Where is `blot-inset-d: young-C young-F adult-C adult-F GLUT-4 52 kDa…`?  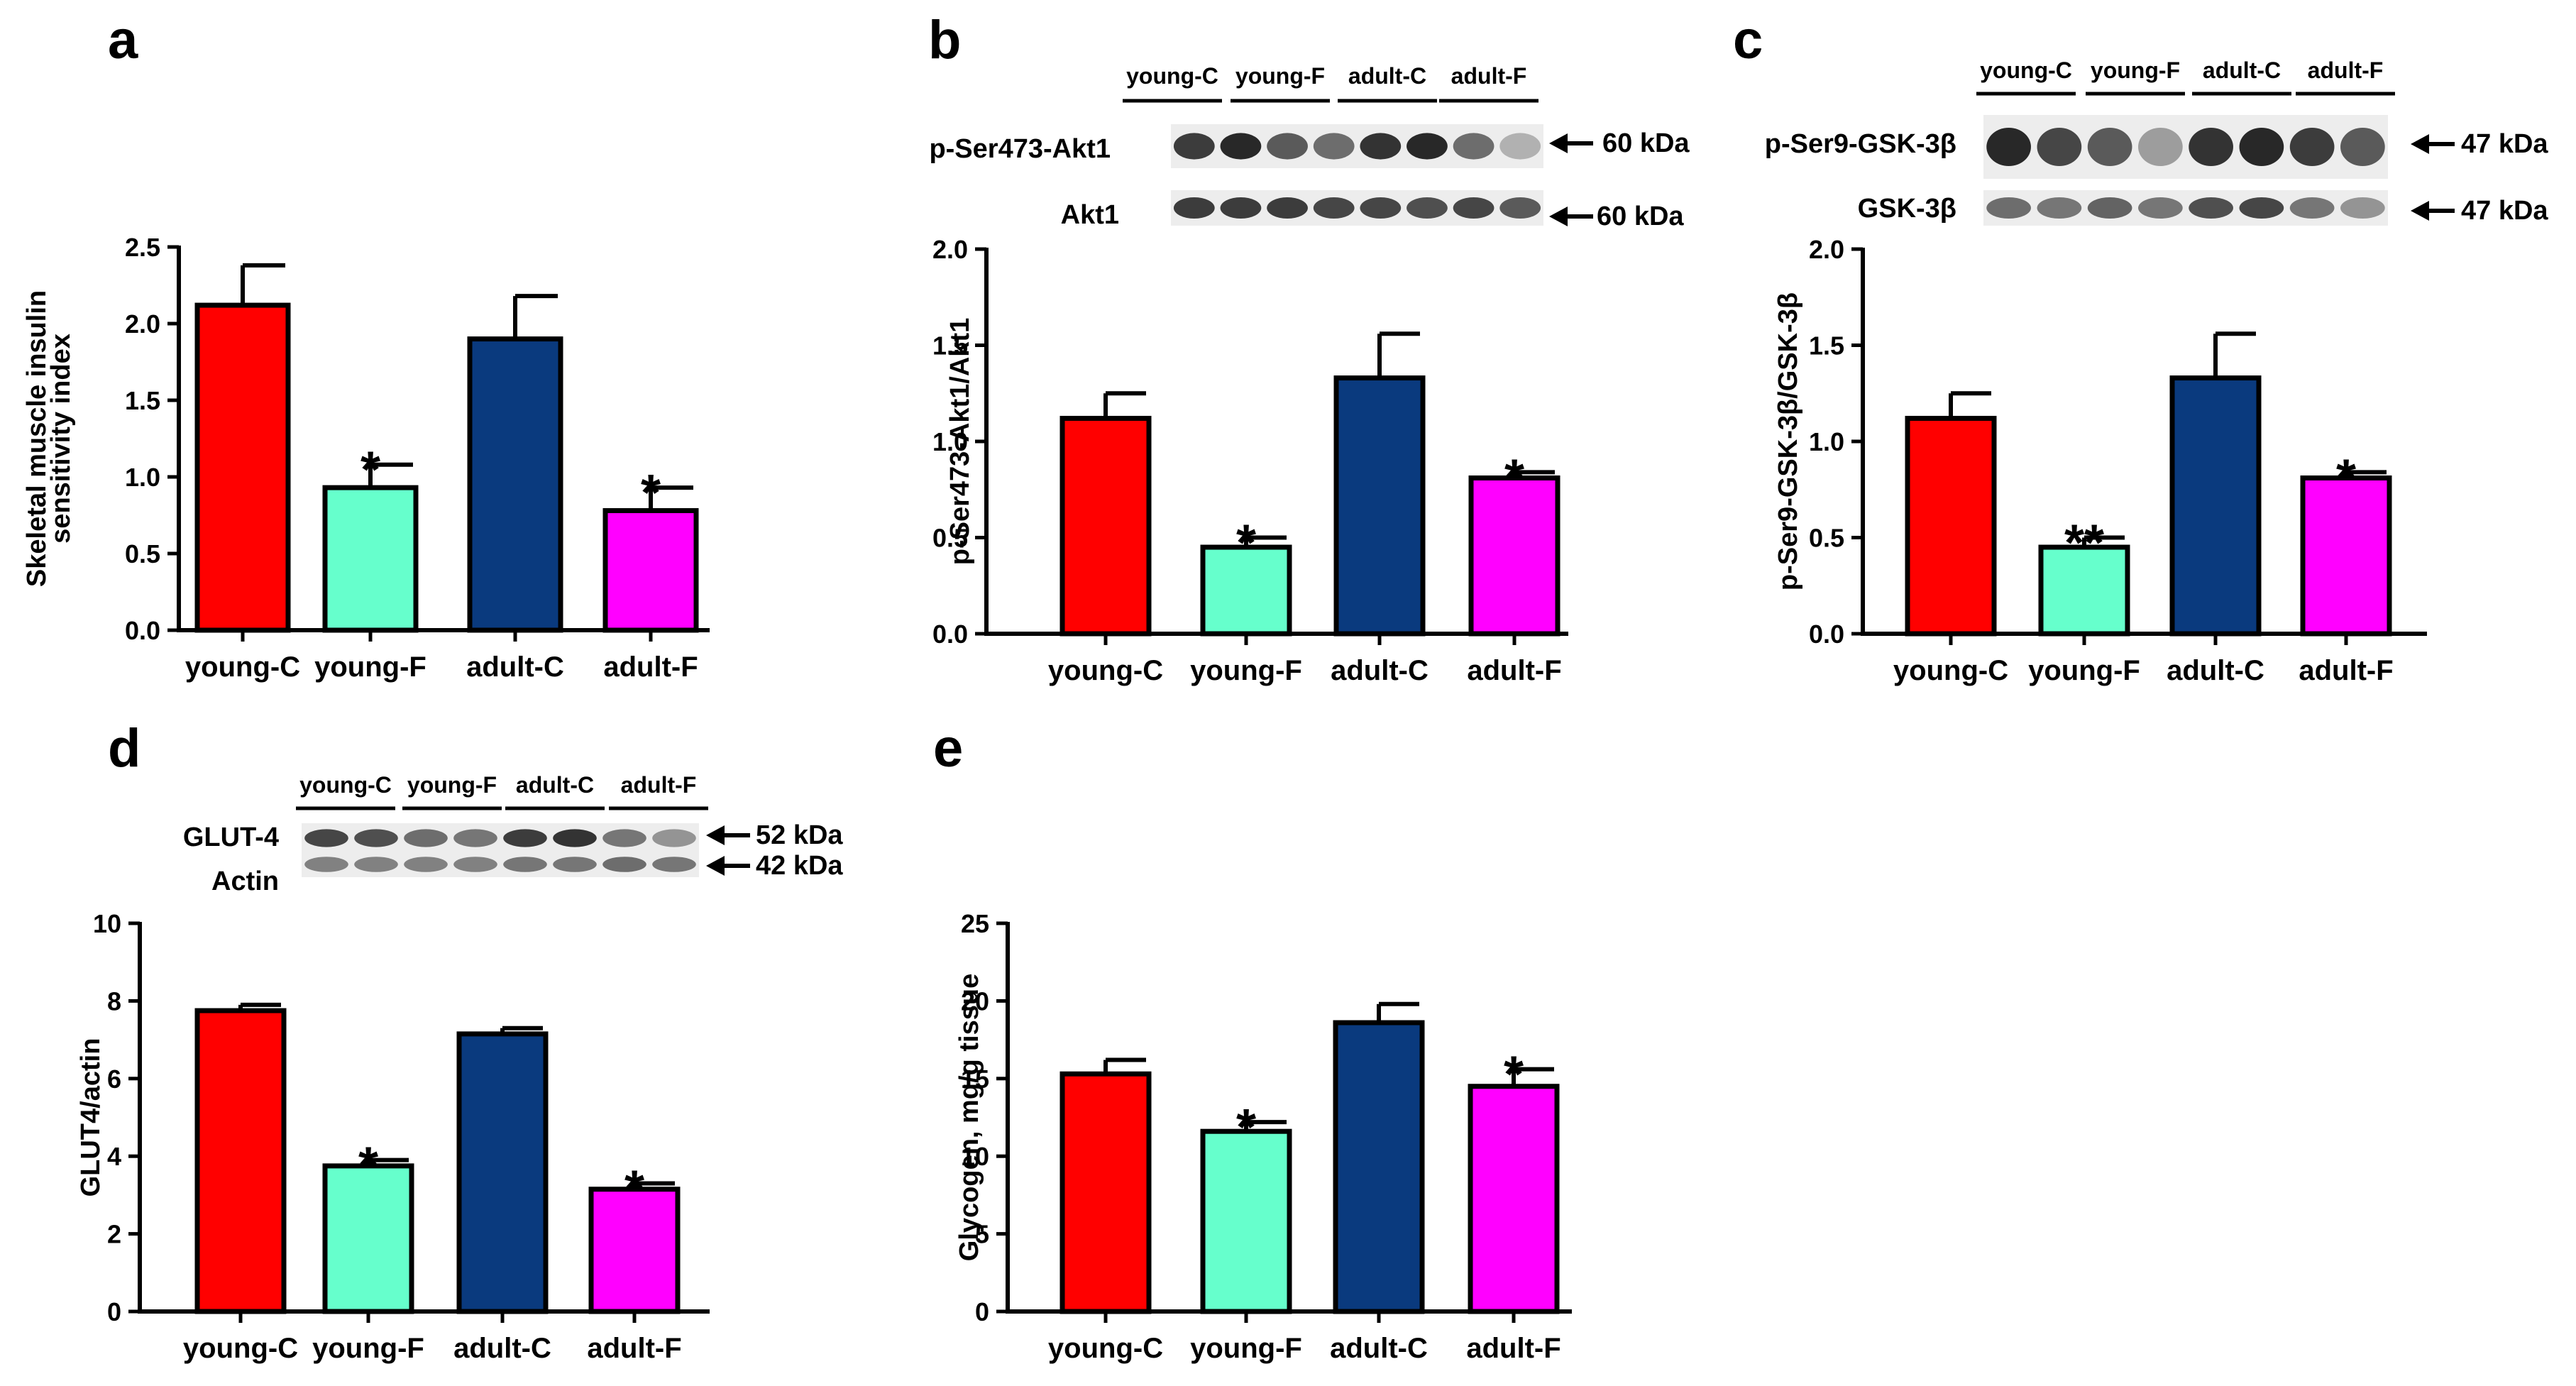
blot-inset-d: young-C young-F adult-C adult-F GLUT-4 52 kDa… is located at coordinates (513, 834).